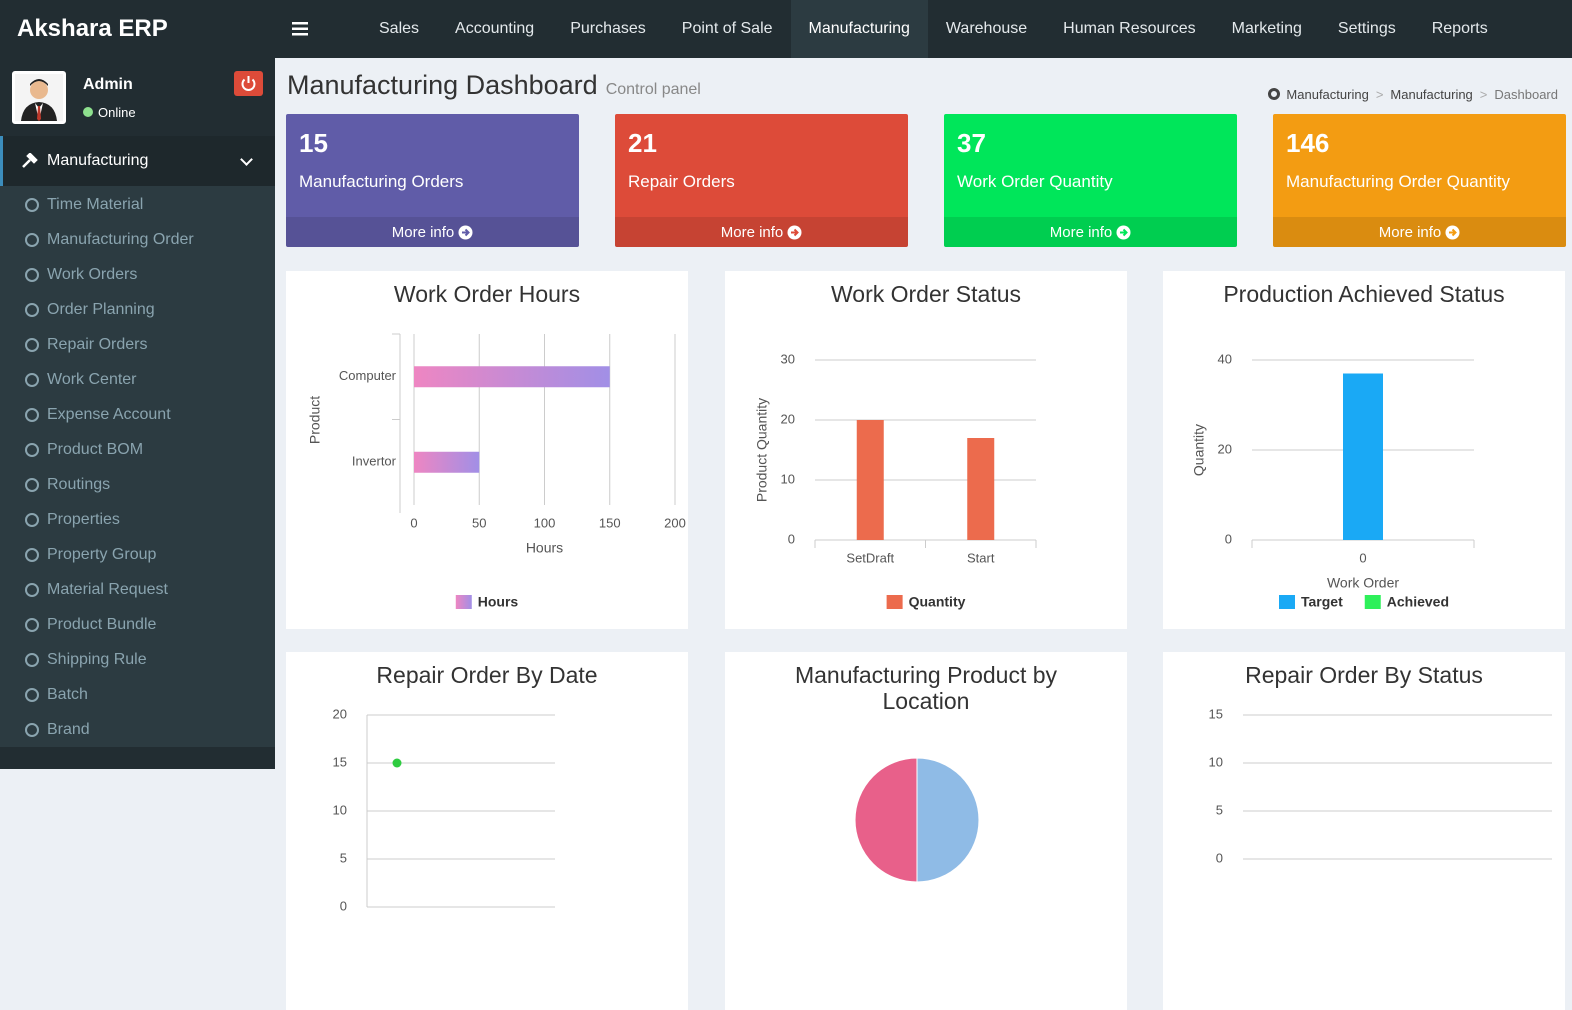  What do you see at coordinates (137, 414) in the screenshot?
I see `sidebar-item: Expense Account` at bounding box center [137, 414].